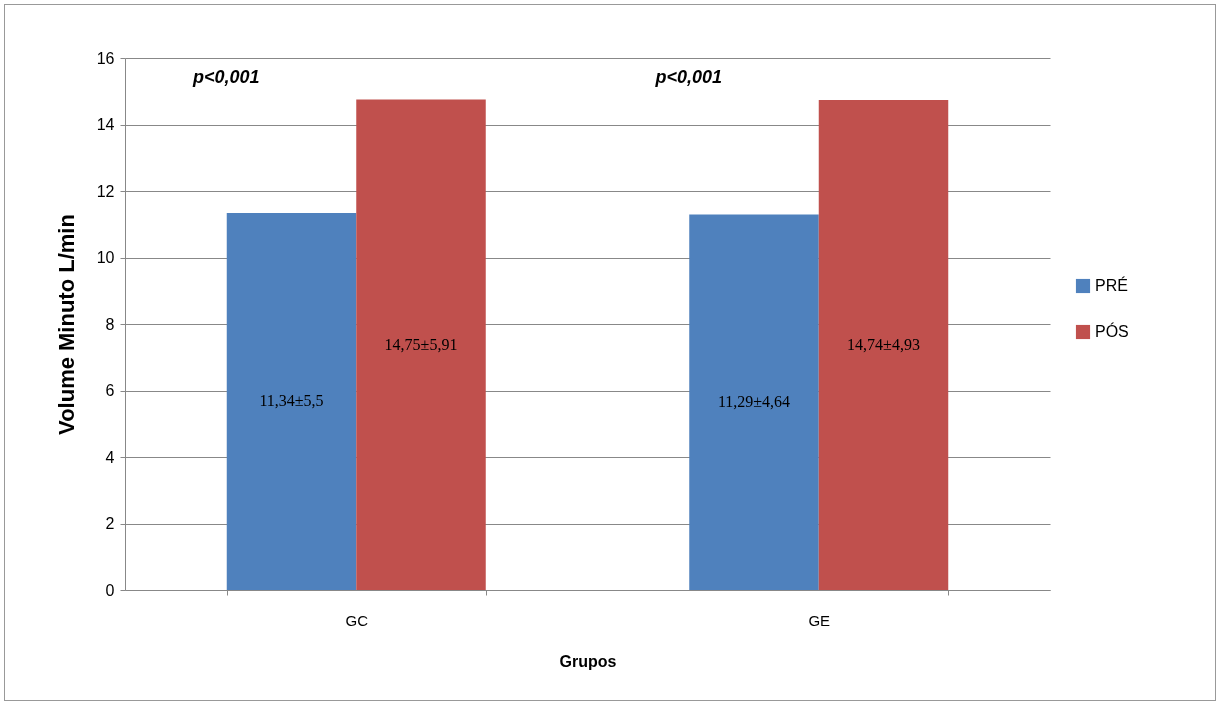  What do you see at coordinates (105, 58) in the screenshot?
I see `y-tick-label: 16` at bounding box center [105, 58].